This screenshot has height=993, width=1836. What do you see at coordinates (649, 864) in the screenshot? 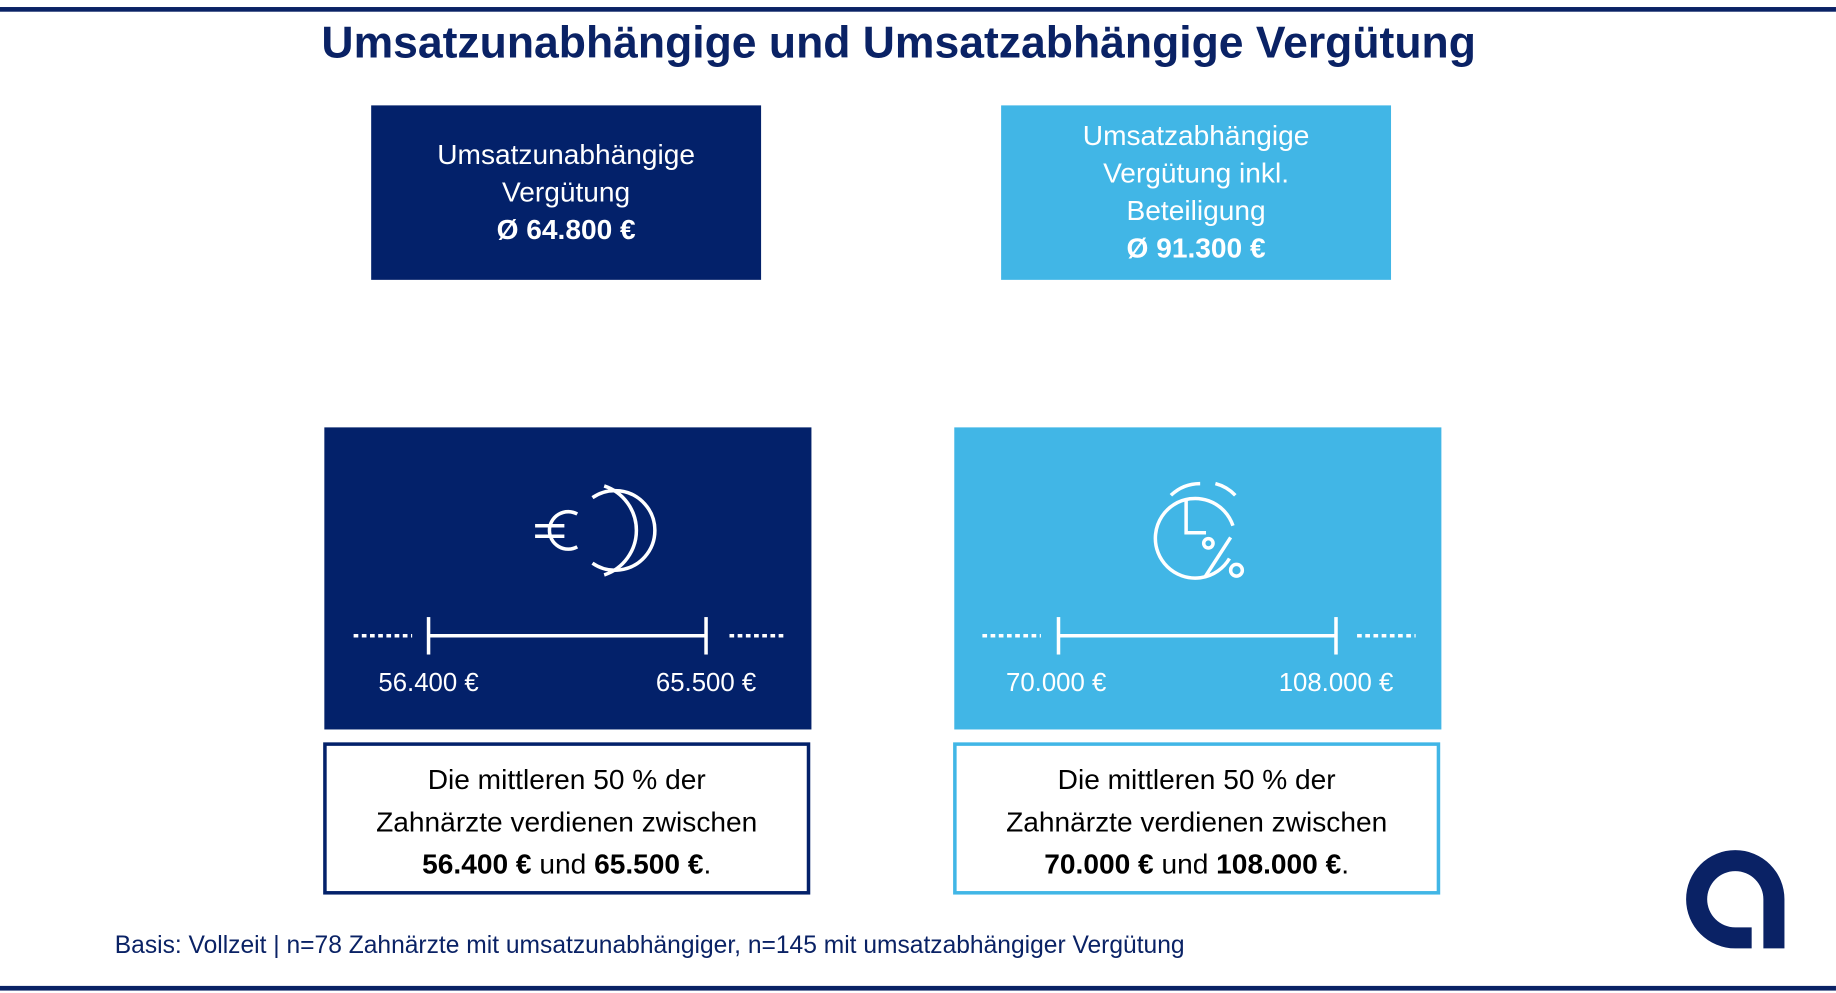
I see `description-high: 65.500 €` at bounding box center [649, 864].